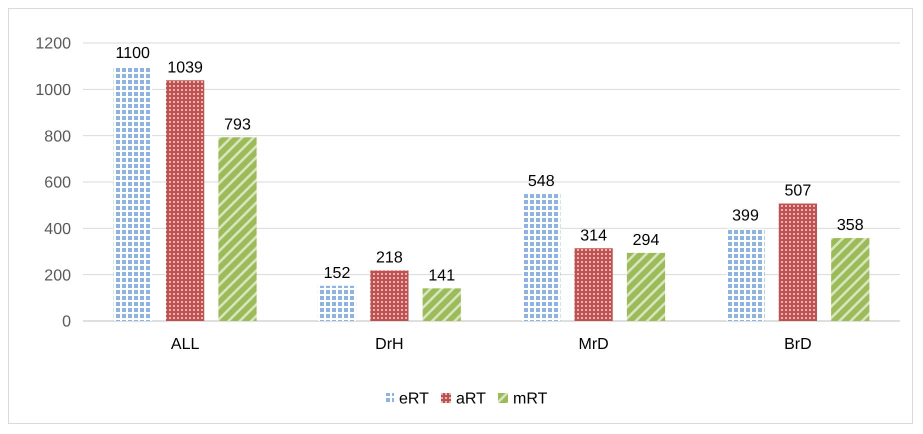 This screenshot has height=434, width=923. I want to click on y-tick-label: 800, so click(58, 137).